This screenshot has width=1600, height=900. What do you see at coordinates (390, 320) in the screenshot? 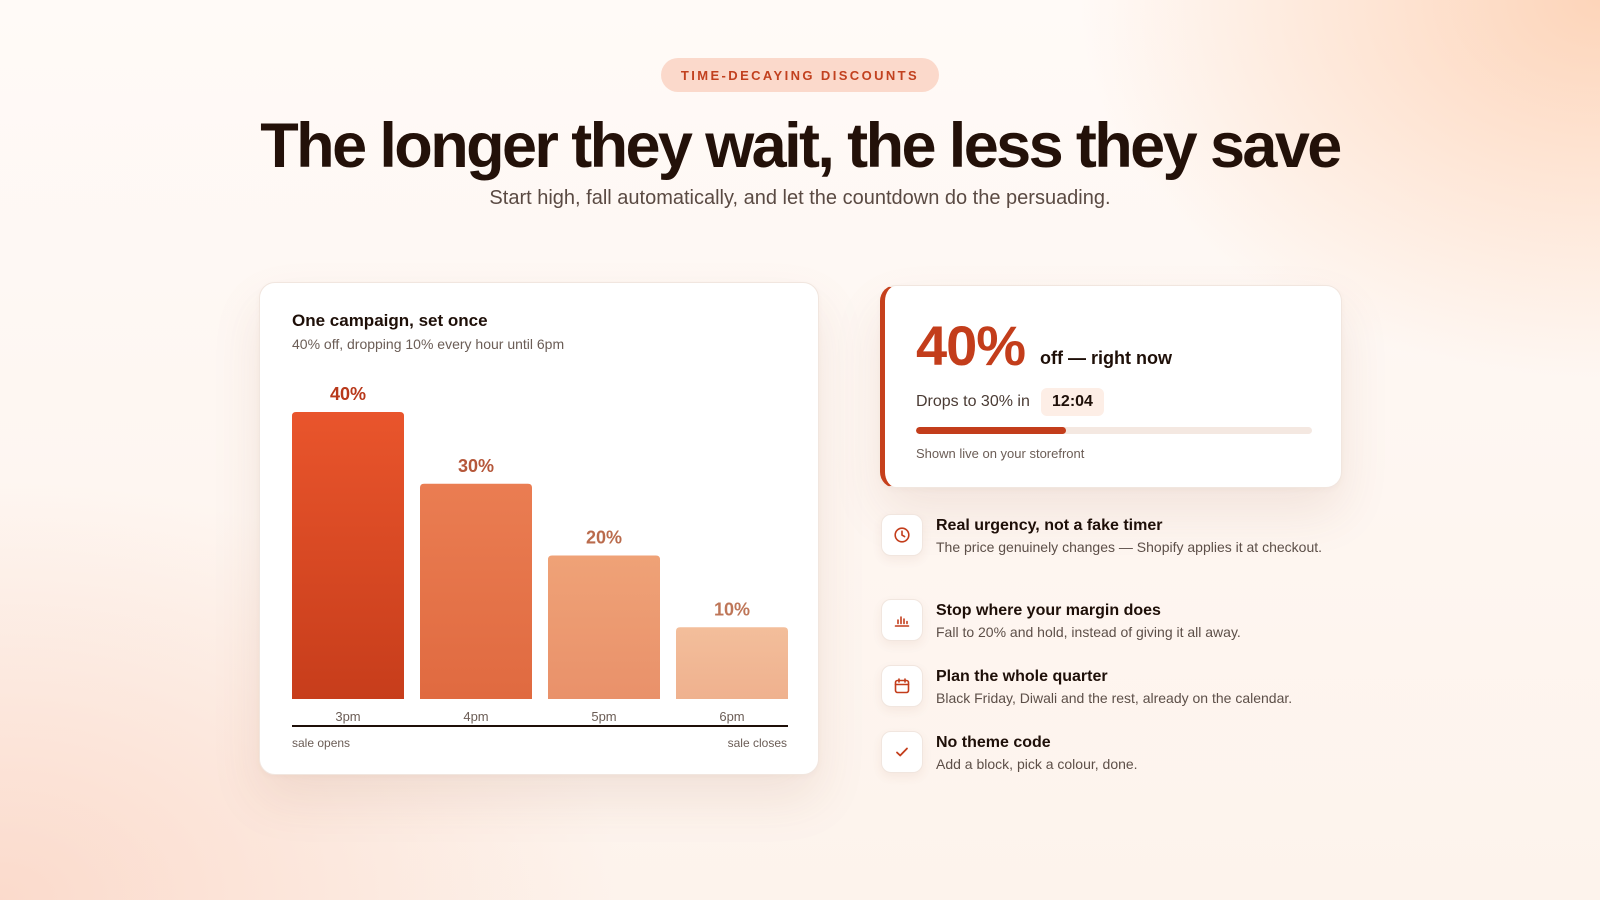
I see `chart-title: One campaign, set once` at bounding box center [390, 320].